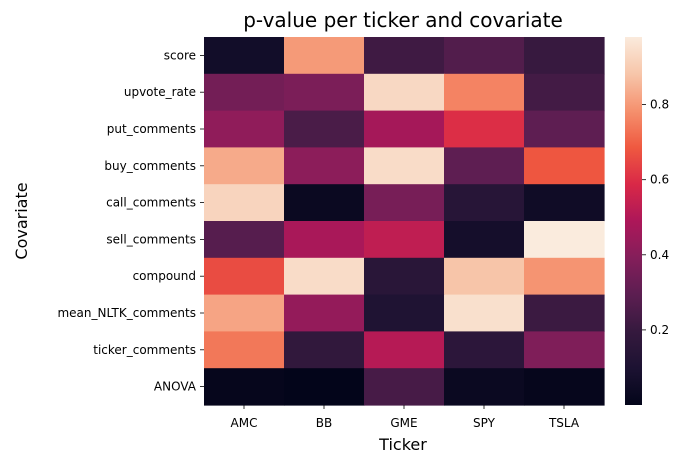 This screenshot has height=464, width=686. Describe the element at coordinates (150, 166) in the screenshot. I see `y-tick-label: buy_comments` at that location.